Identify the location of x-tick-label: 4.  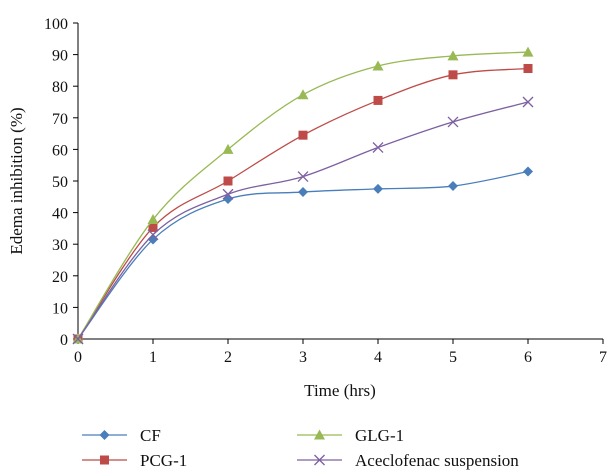
(378, 357).